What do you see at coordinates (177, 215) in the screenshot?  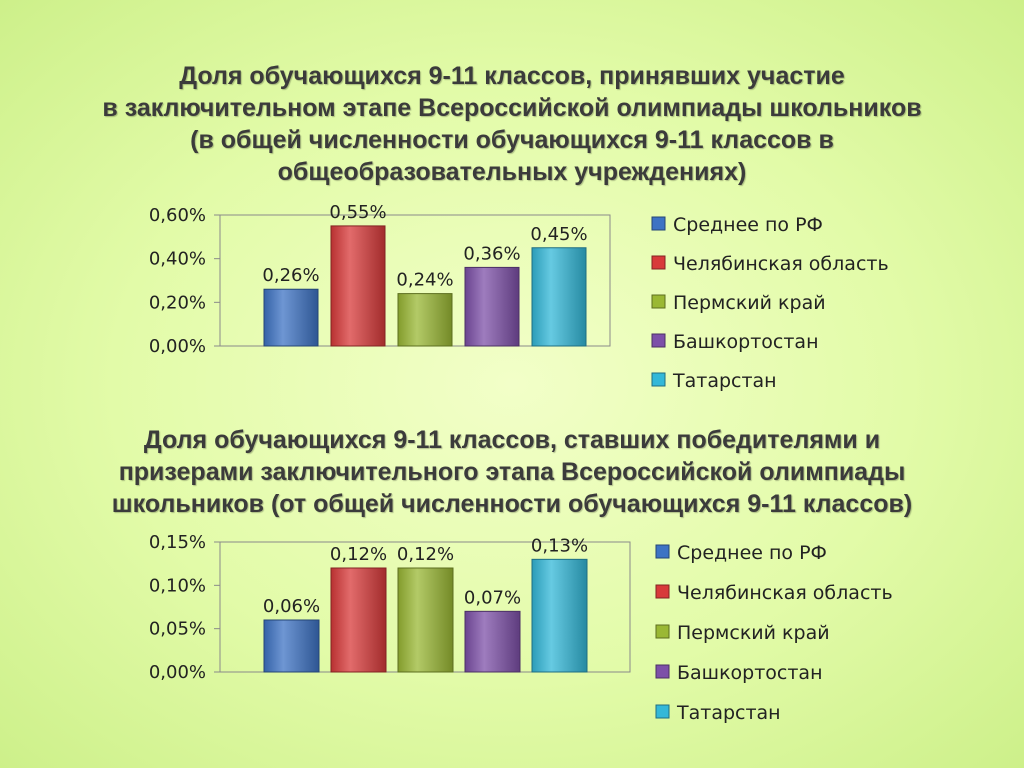 I see `y-tick-label: 0,60%` at bounding box center [177, 215].